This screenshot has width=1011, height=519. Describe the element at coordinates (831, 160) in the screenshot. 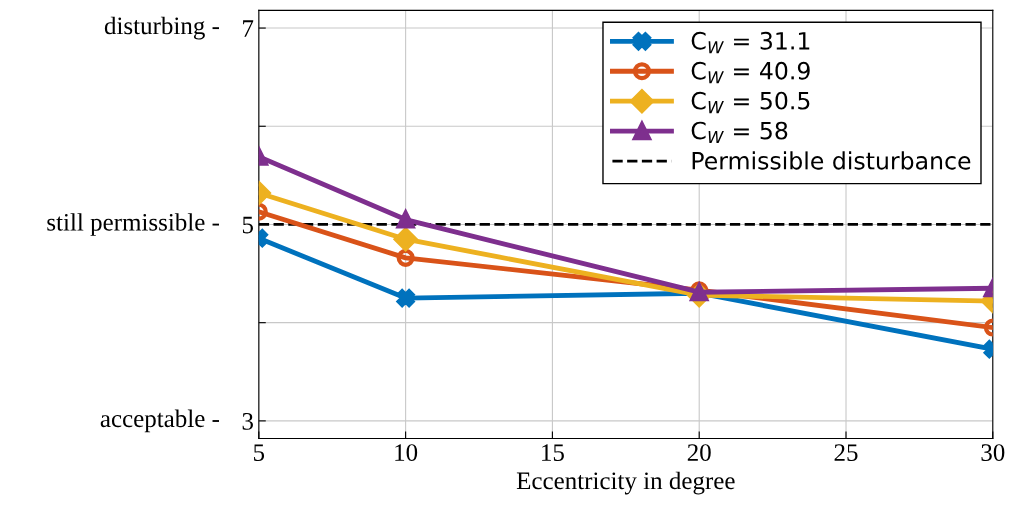

I see `legend-label: Permissible disturbance` at that location.